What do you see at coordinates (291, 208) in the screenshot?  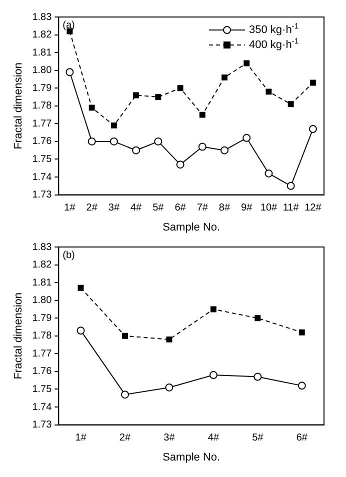 I see `x-tick-label: 11#` at bounding box center [291, 208].